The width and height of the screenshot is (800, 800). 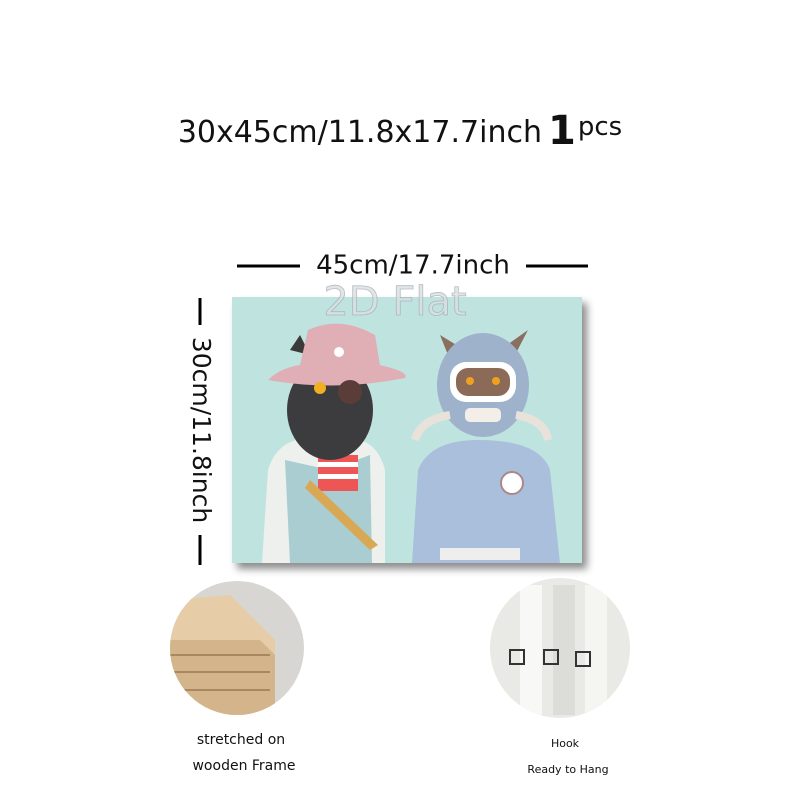 What do you see at coordinates (237, 648) in the screenshot?
I see `frame-photo` at bounding box center [237, 648].